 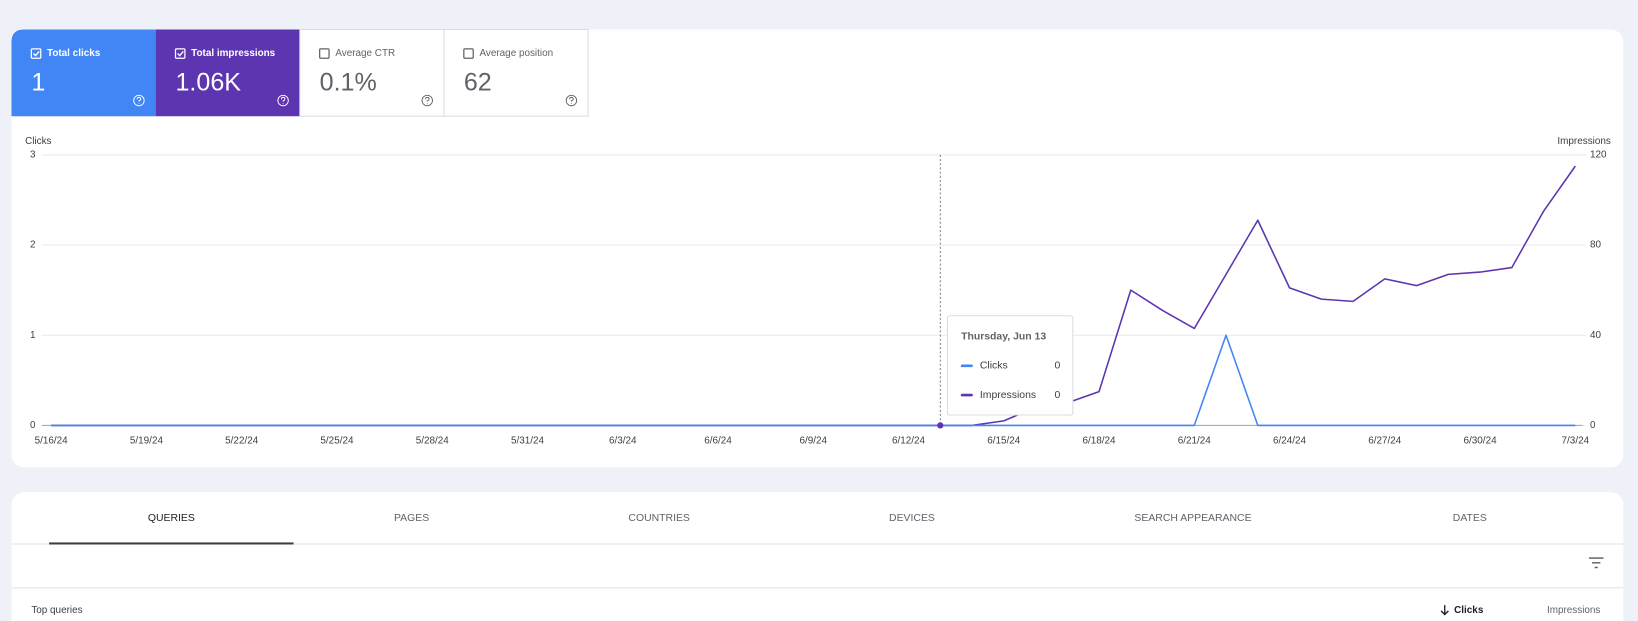 I want to click on metric-tile: Average position 62, so click(x=516, y=72).